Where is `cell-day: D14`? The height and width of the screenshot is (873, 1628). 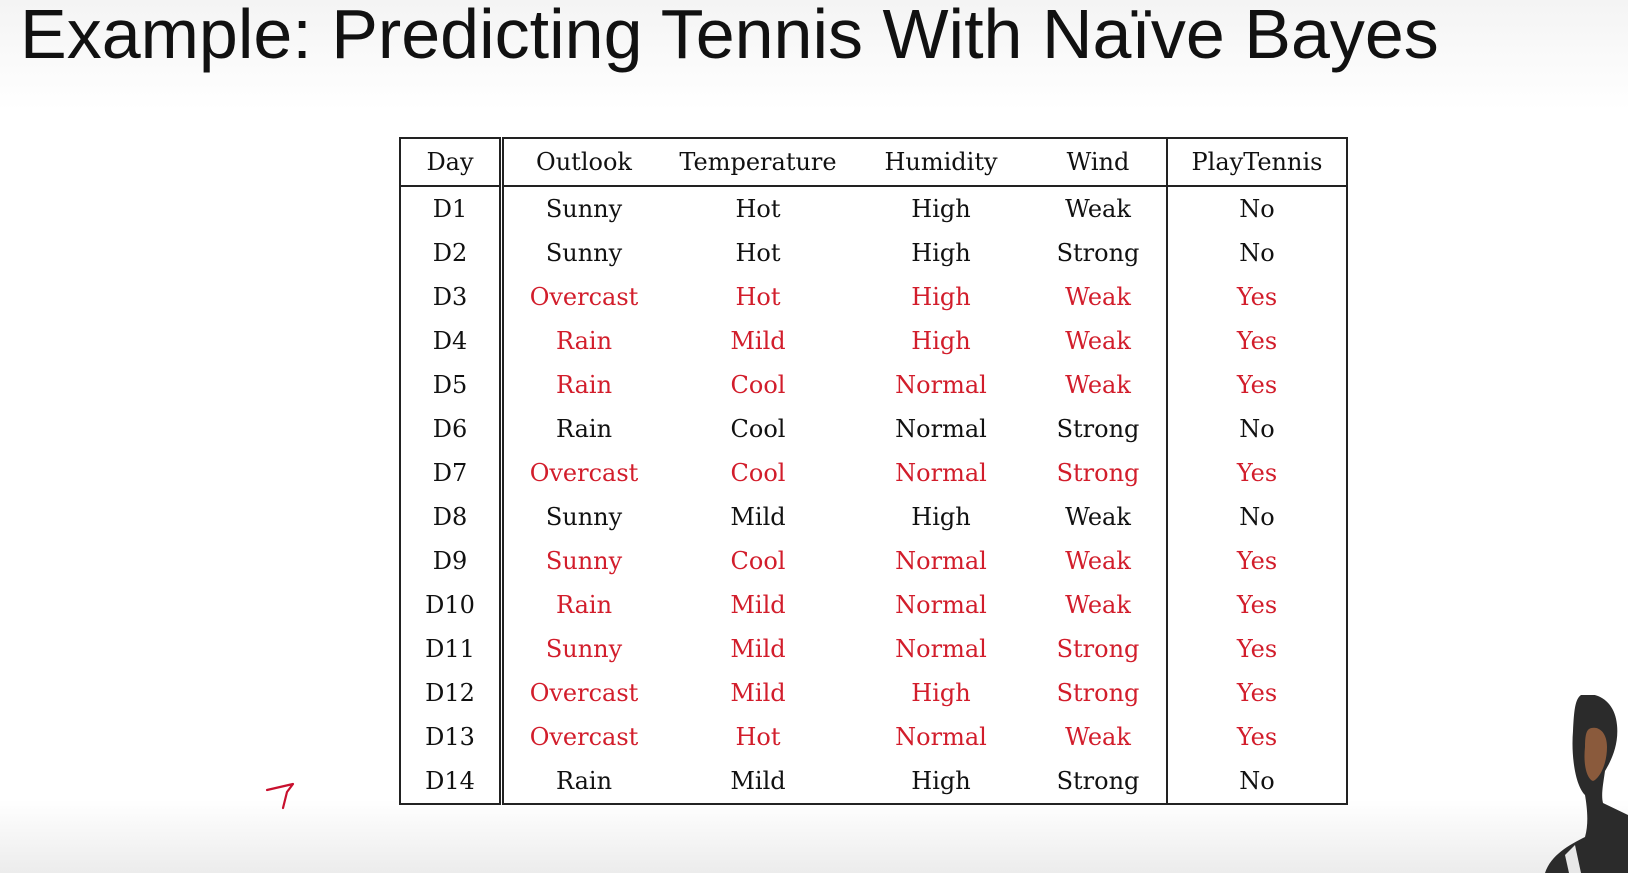 cell-day: D14 is located at coordinates (452, 781).